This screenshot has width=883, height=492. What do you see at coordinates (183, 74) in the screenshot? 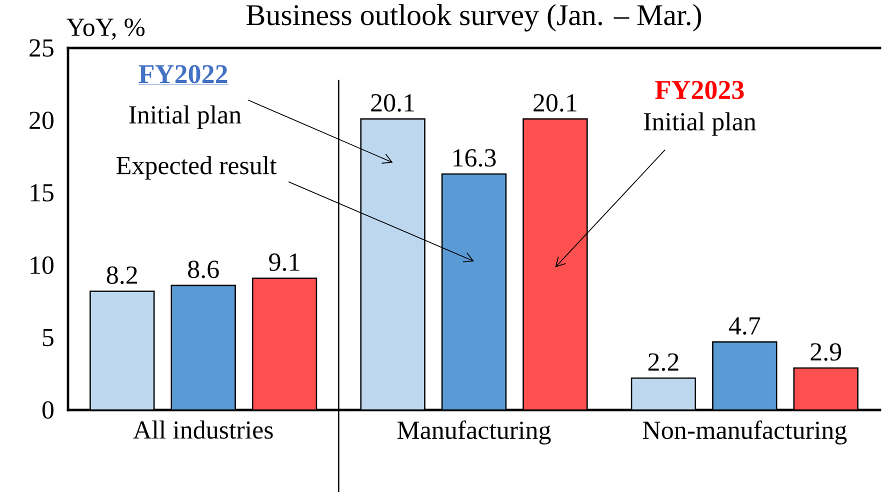
I see `annotation: FY2022` at bounding box center [183, 74].